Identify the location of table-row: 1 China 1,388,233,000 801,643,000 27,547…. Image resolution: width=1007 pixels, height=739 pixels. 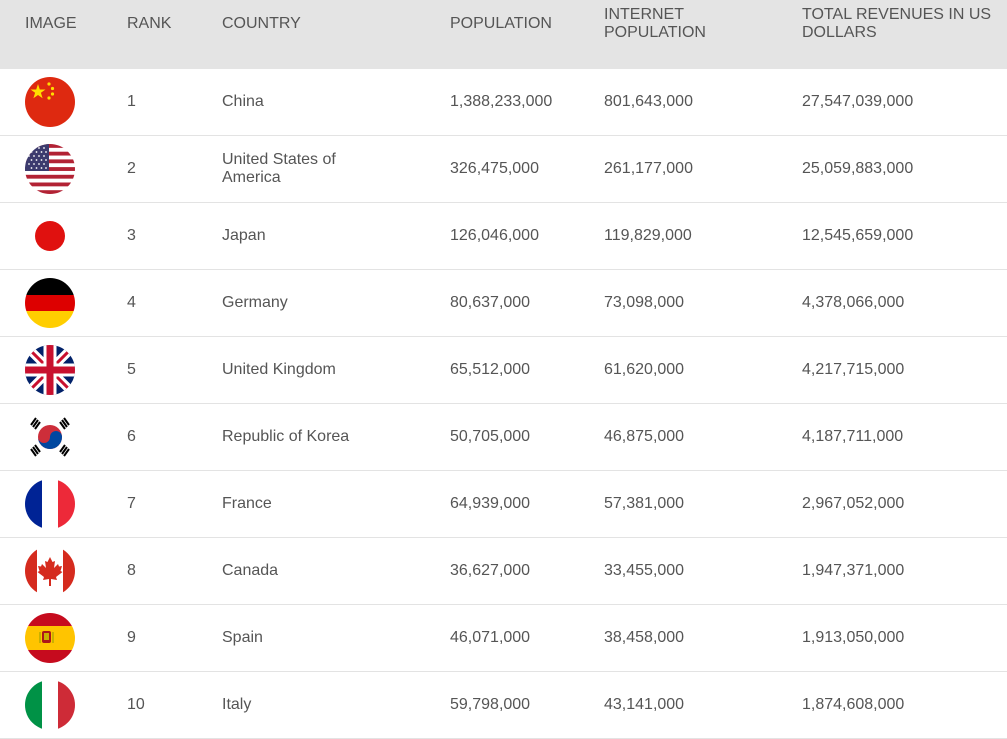
(503, 102).